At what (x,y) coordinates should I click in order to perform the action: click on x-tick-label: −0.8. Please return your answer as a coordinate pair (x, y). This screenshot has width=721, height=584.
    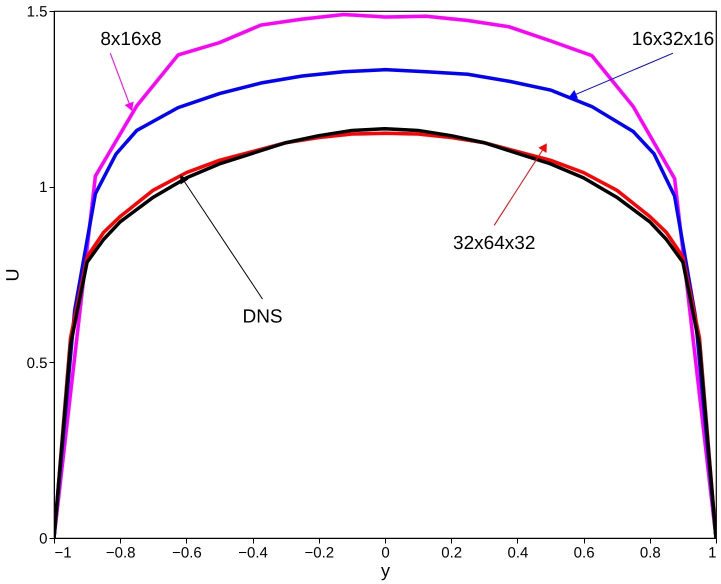
    Looking at the image, I should click on (121, 553).